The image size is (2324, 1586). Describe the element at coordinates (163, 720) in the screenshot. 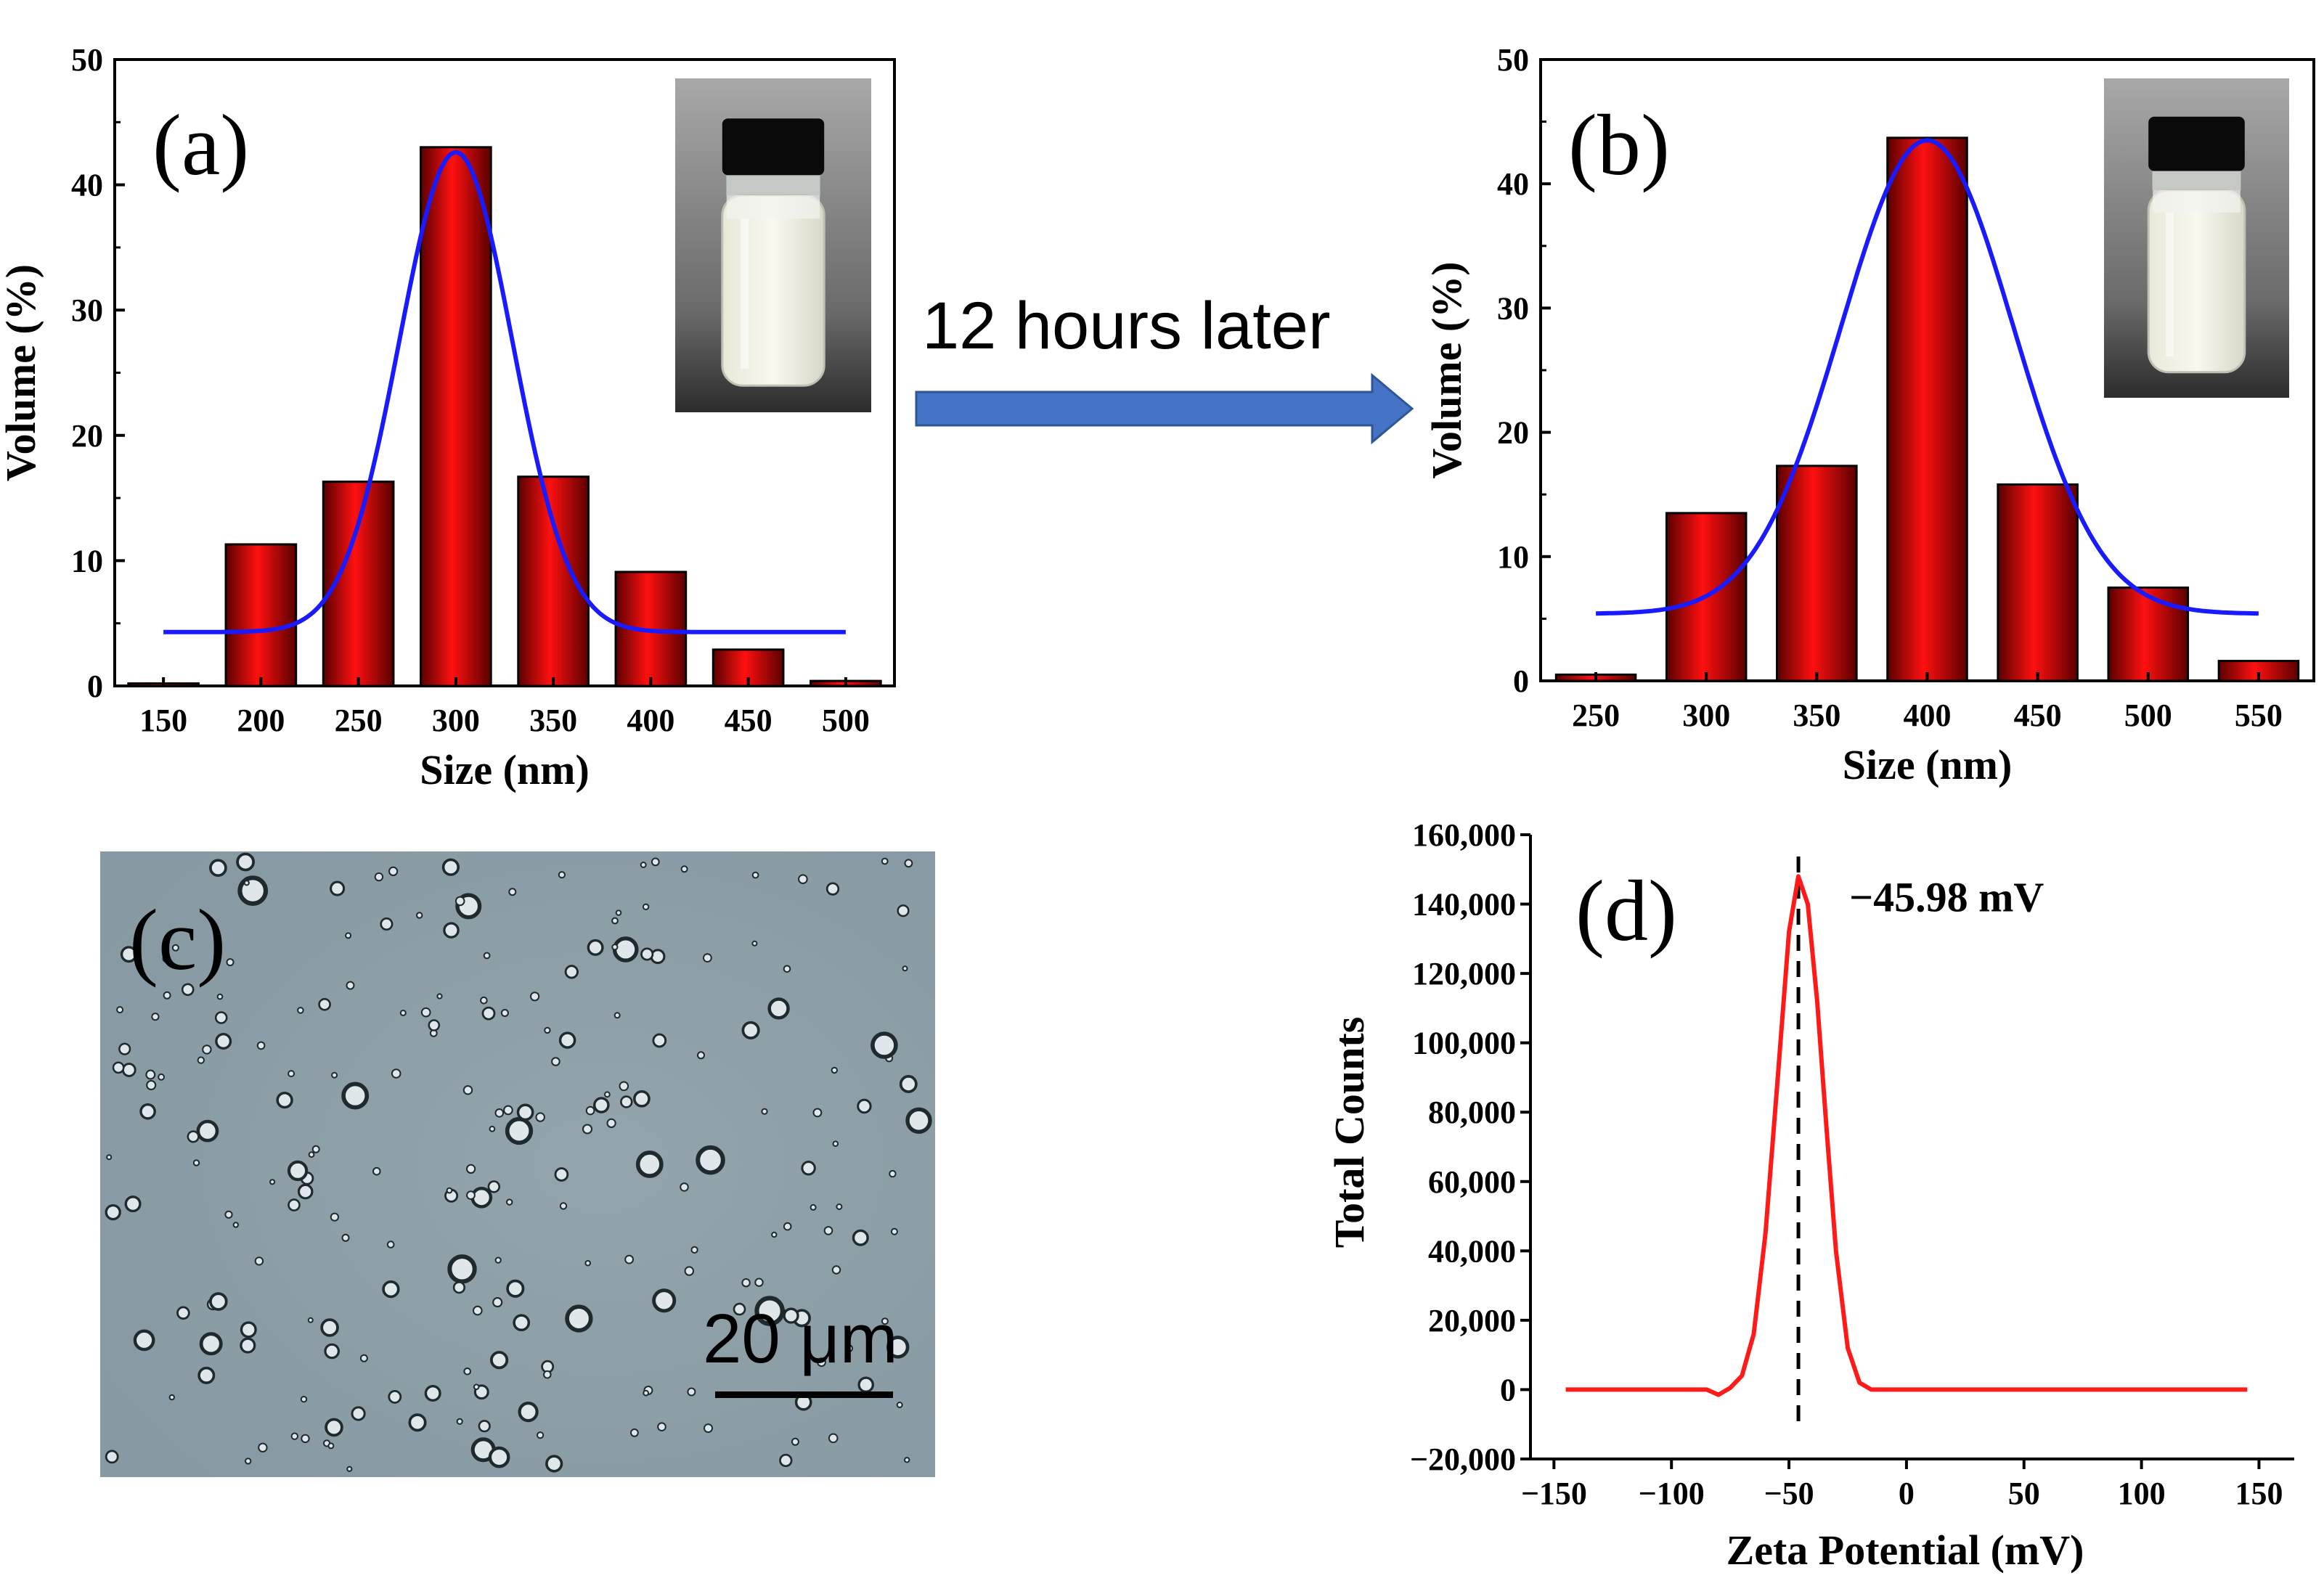

I see `x-tick-label: 150` at that location.